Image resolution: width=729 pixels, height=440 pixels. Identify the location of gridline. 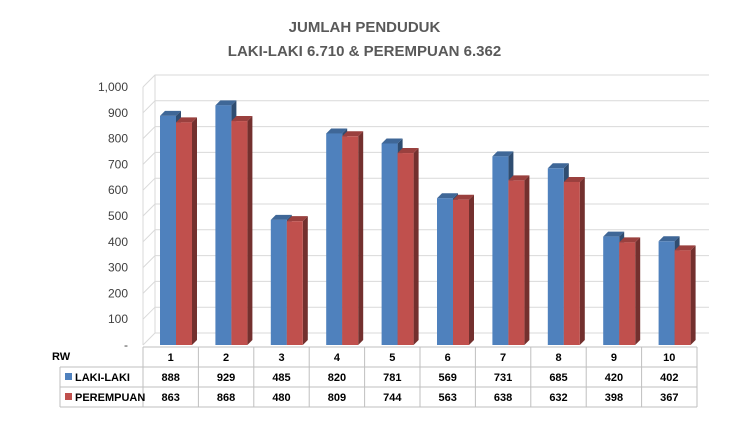
(425, 81).